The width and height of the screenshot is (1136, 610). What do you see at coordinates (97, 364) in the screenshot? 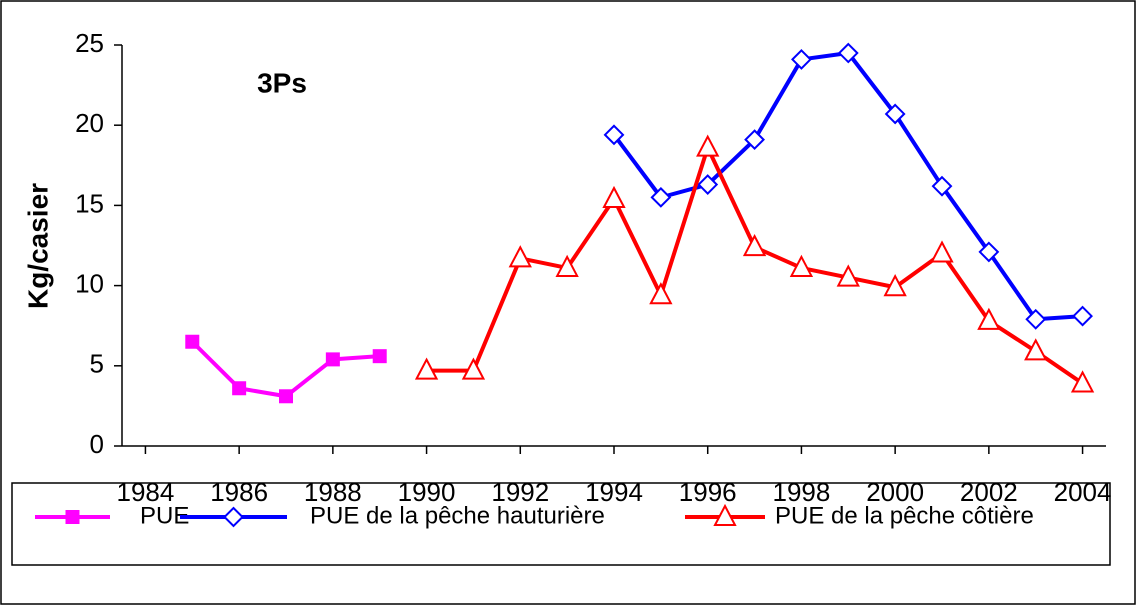
I see `y-tick-label: 5` at bounding box center [97, 364].